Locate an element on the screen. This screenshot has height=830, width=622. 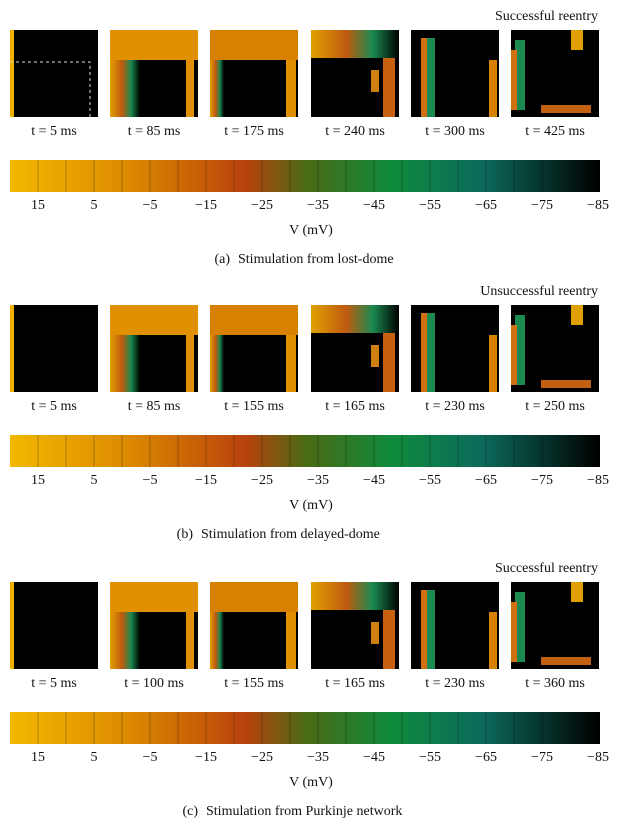
colorbar-tick-label: 5 is located at coordinates (94, 205).